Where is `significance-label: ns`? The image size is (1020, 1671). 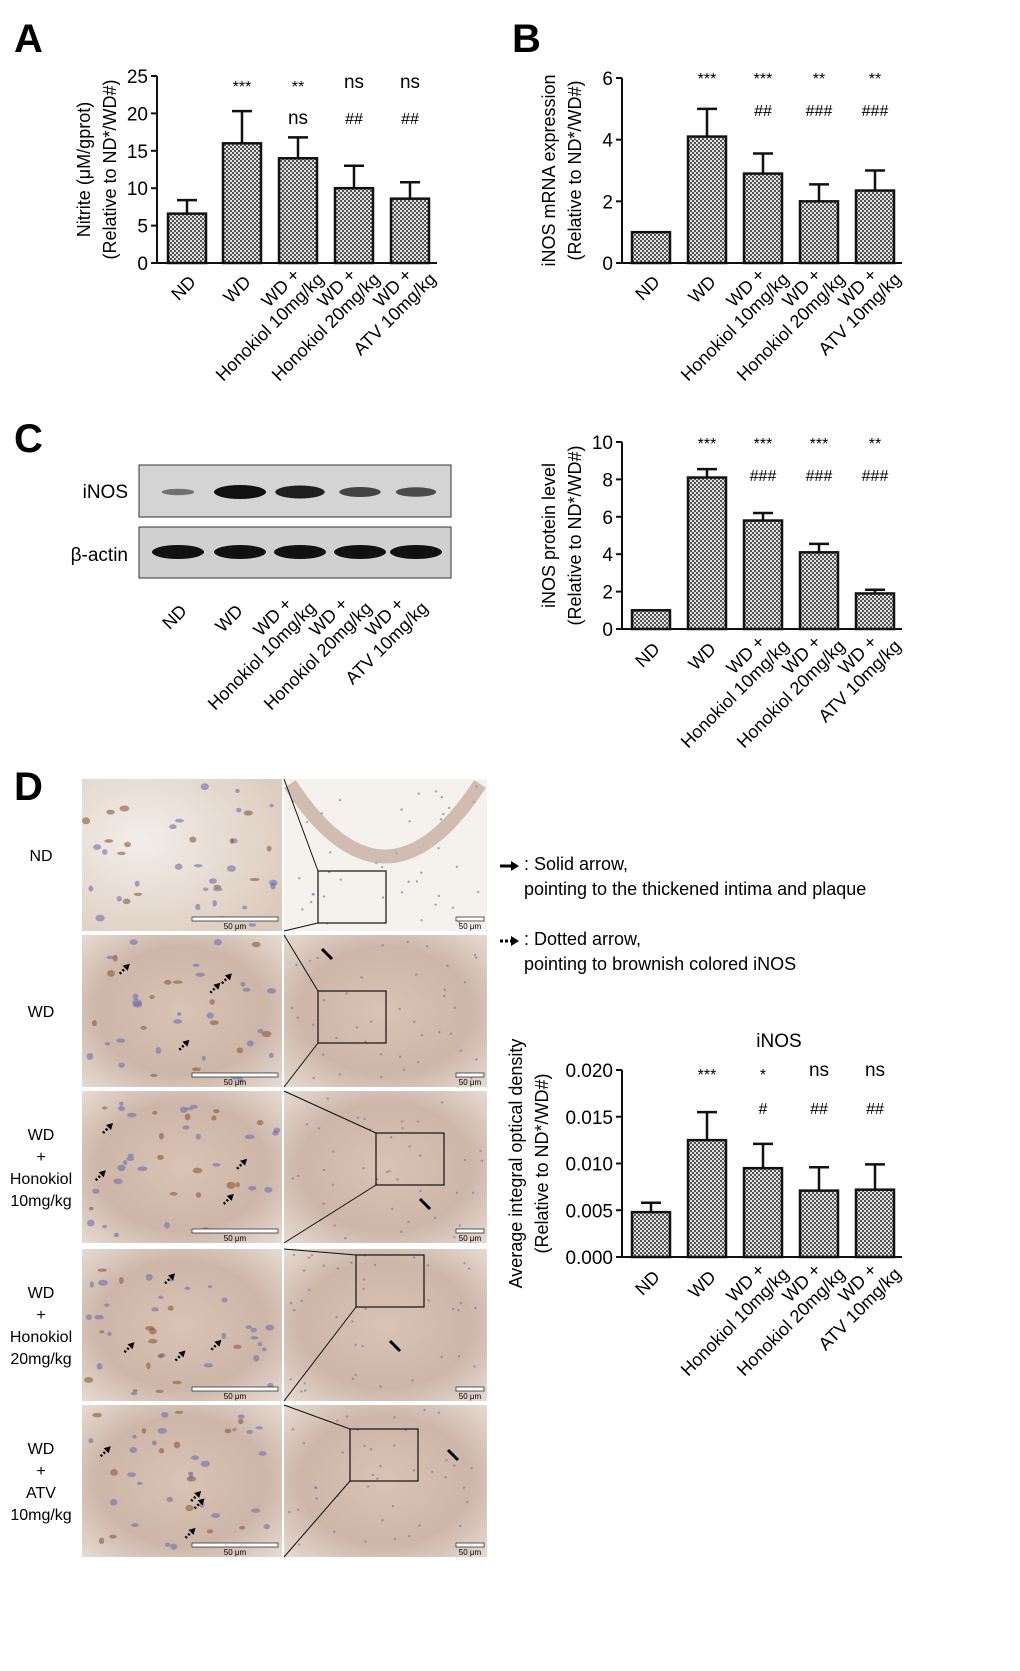 significance-label: ns is located at coordinates (354, 82).